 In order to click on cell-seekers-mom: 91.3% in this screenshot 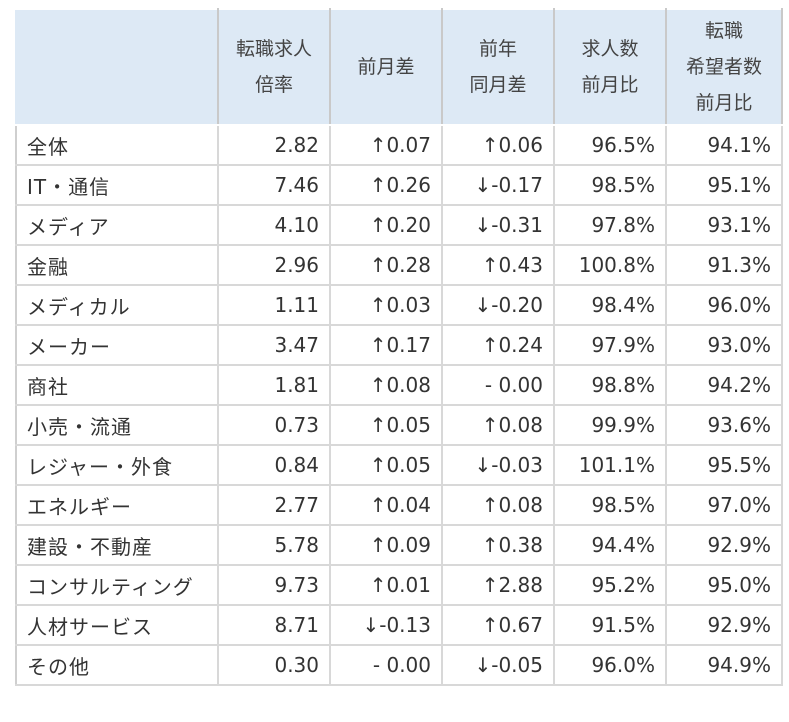, I will do `click(724, 265)`.